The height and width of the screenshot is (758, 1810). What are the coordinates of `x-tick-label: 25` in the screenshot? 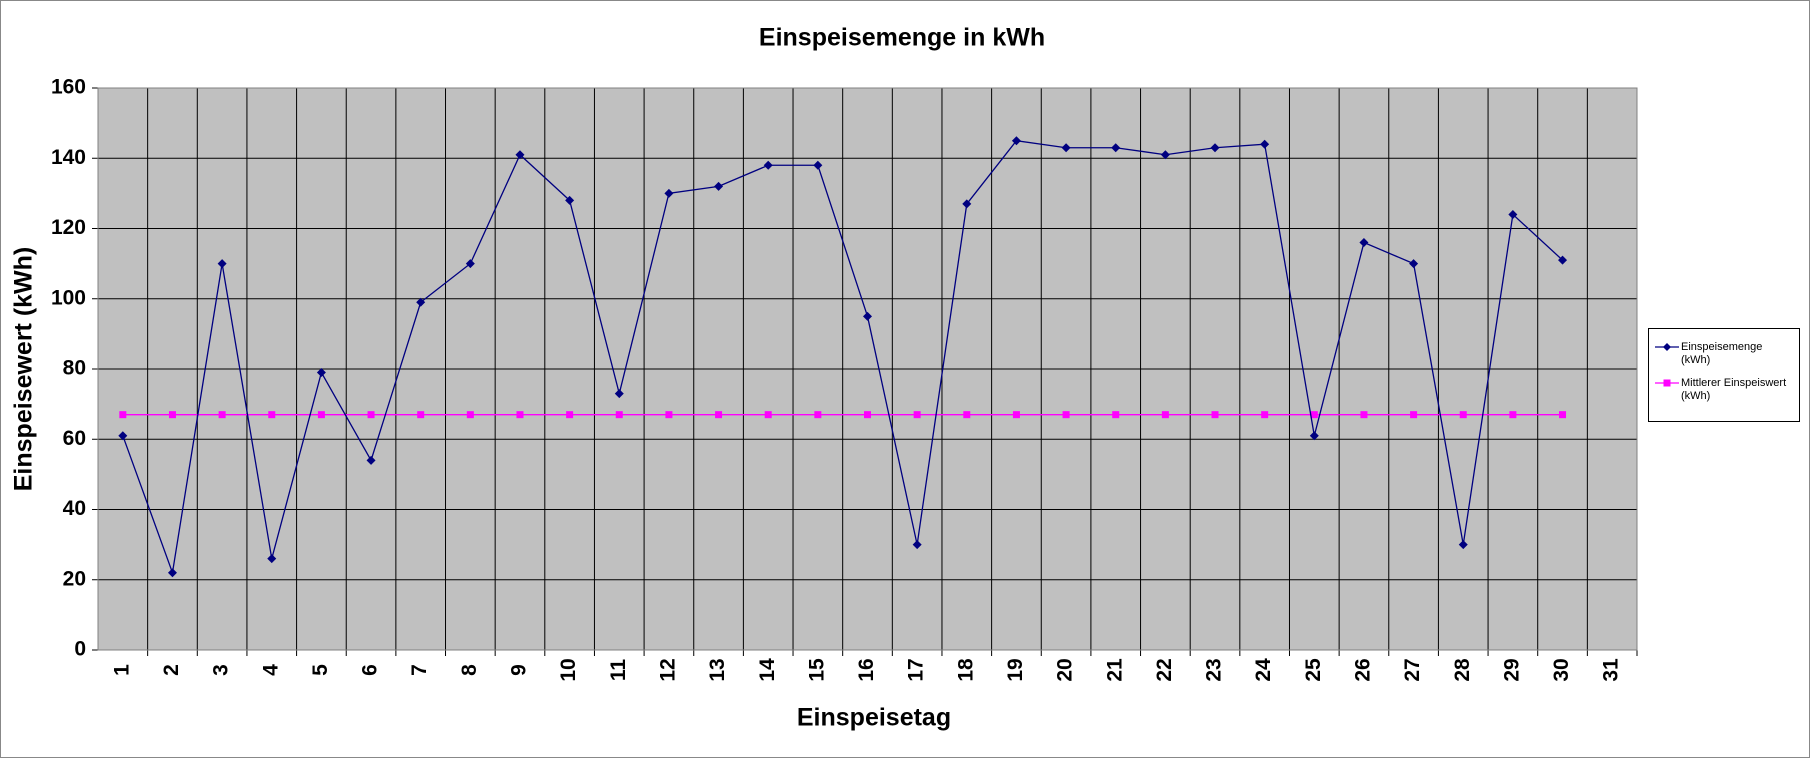 It's located at (1313, 670).